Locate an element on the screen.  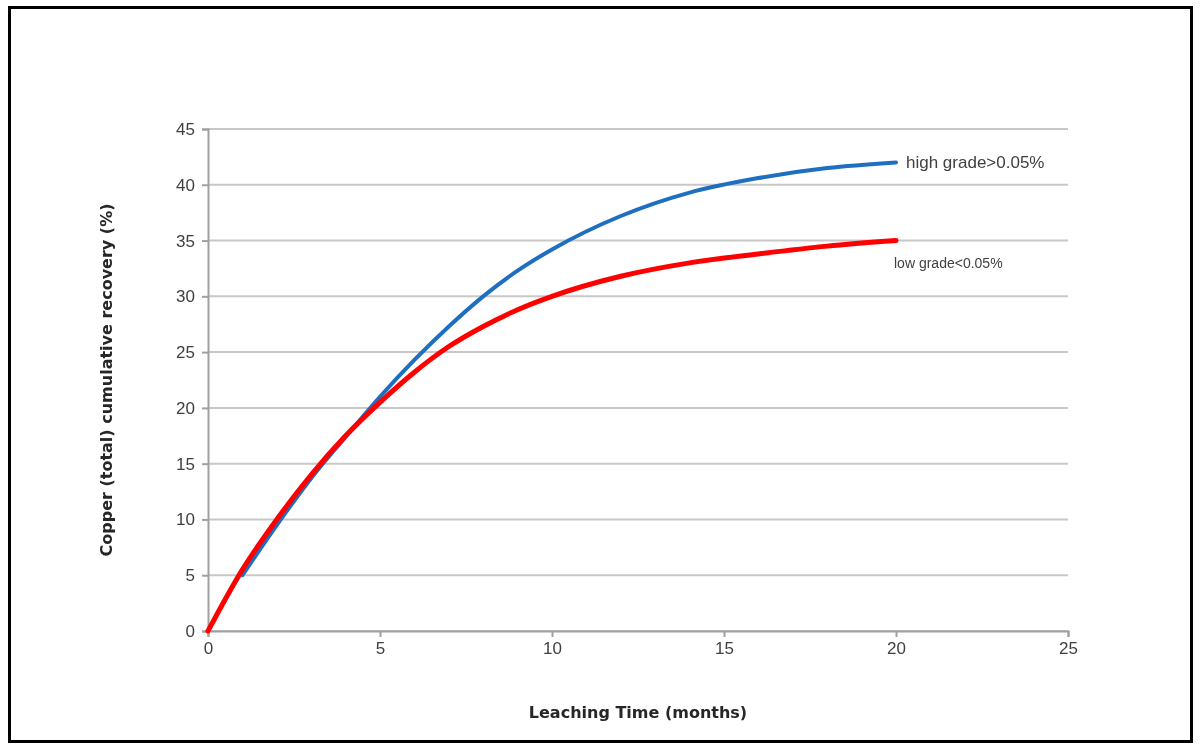
y-tick-label: 15 is located at coordinates (185, 464).